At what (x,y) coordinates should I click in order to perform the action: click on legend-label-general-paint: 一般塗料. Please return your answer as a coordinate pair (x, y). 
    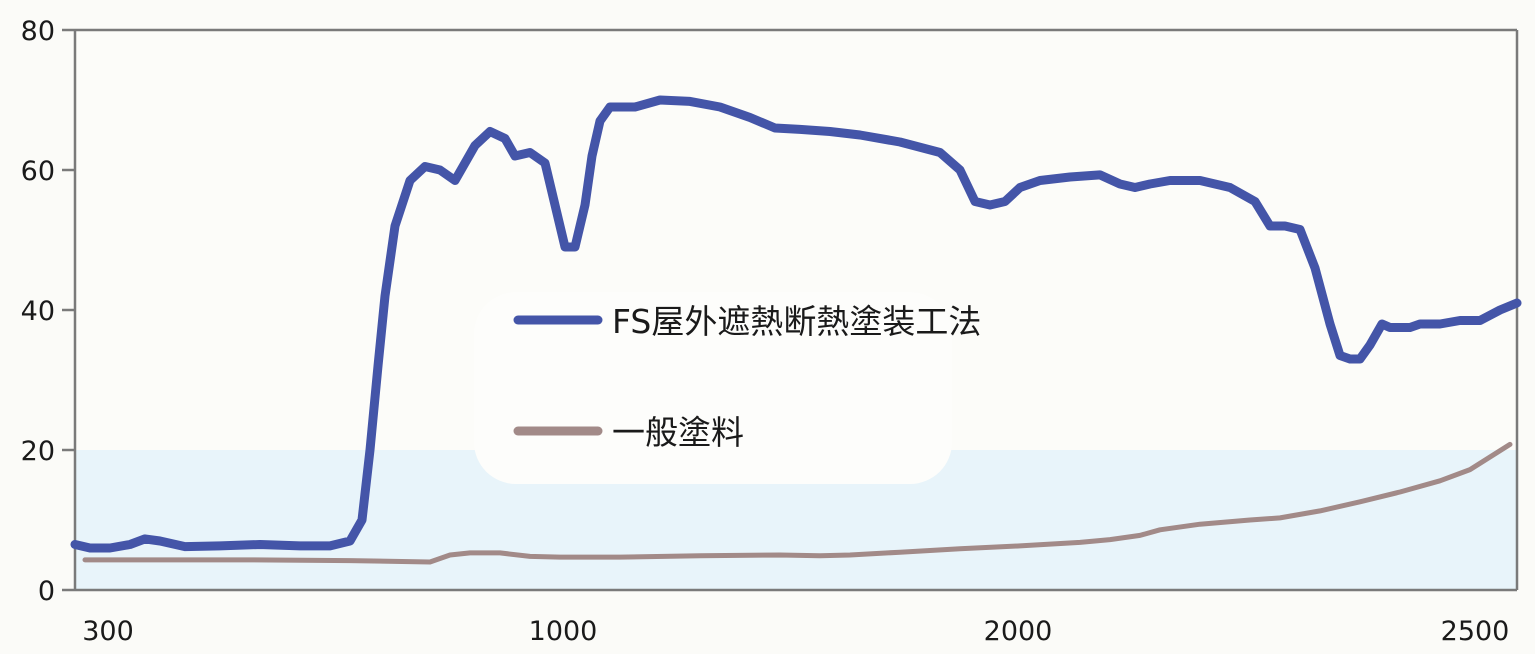
    Looking at the image, I should click on (678, 432).